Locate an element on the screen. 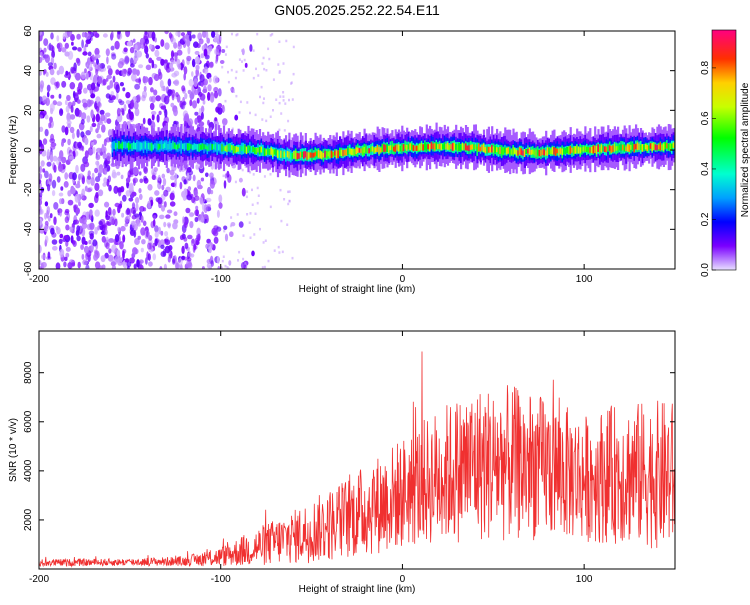 This screenshot has height=605, width=750. heatmap-y-tick-label: -20 is located at coordinates (28, 189).